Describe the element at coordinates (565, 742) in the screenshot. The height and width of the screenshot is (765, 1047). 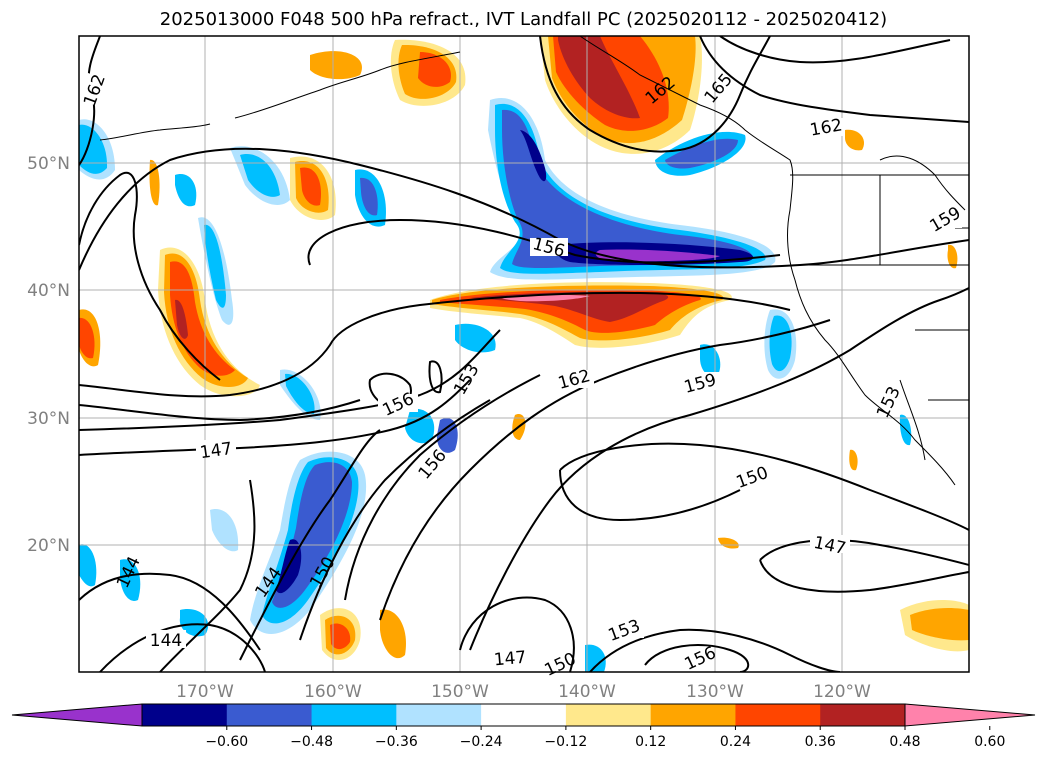
I see `colorbar-tick-label: −0.12` at that location.